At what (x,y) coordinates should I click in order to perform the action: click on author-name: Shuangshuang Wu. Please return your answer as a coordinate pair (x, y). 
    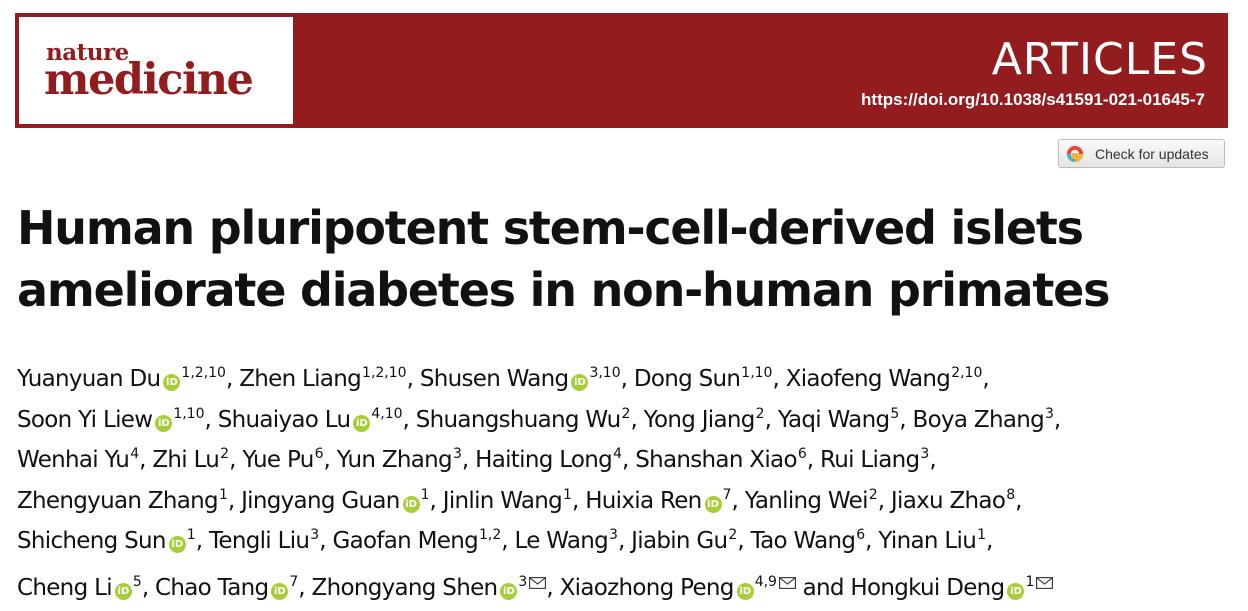
    Looking at the image, I should click on (518, 419).